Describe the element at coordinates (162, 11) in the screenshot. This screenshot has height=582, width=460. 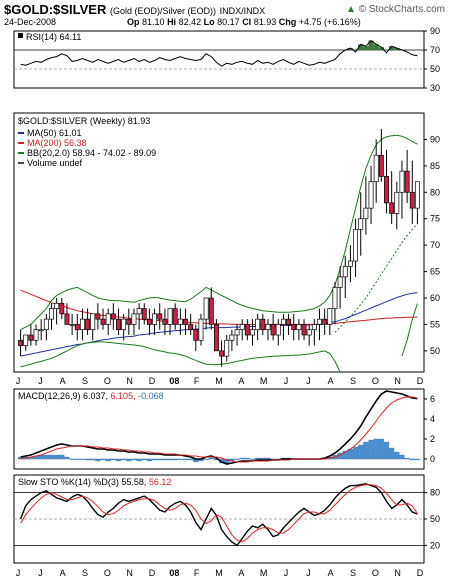
I see `symbol-description: (Gold (EOD)/Silver (EOD))` at that location.